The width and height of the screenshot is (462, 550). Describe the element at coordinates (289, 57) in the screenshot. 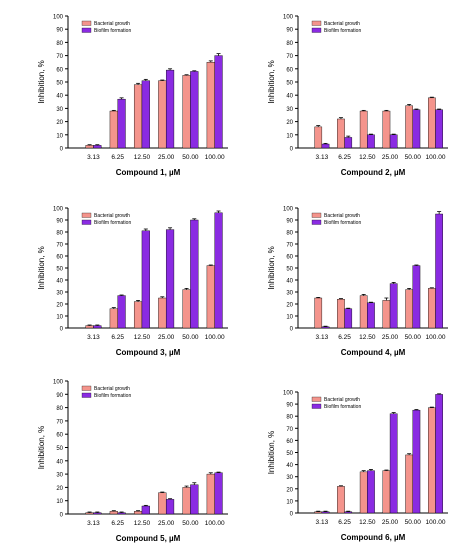

I see `y-tick-label: 70` at that location.